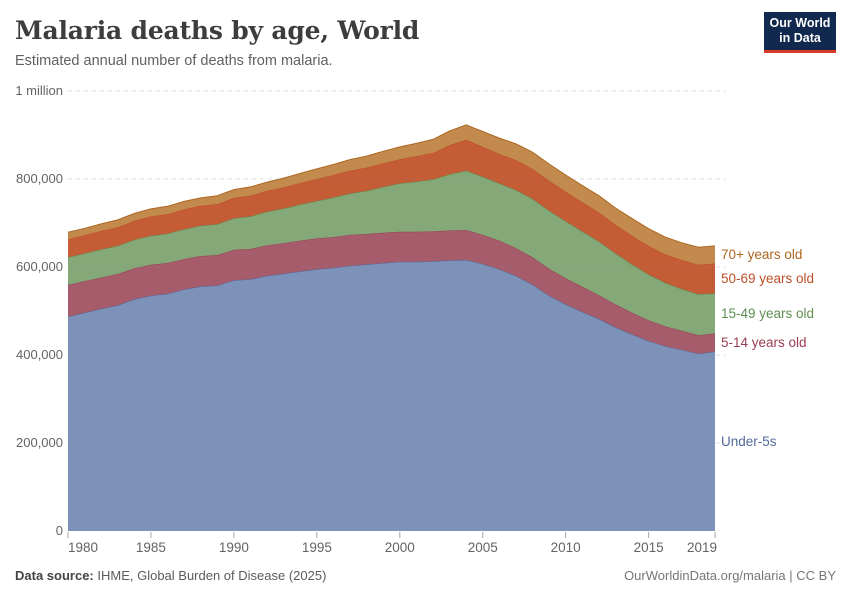 The image size is (850, 600). What do you see at coordinates (54, 575) in the screenshot?
I see `data-source-label: Data source:` at bounding box center [54, 575].